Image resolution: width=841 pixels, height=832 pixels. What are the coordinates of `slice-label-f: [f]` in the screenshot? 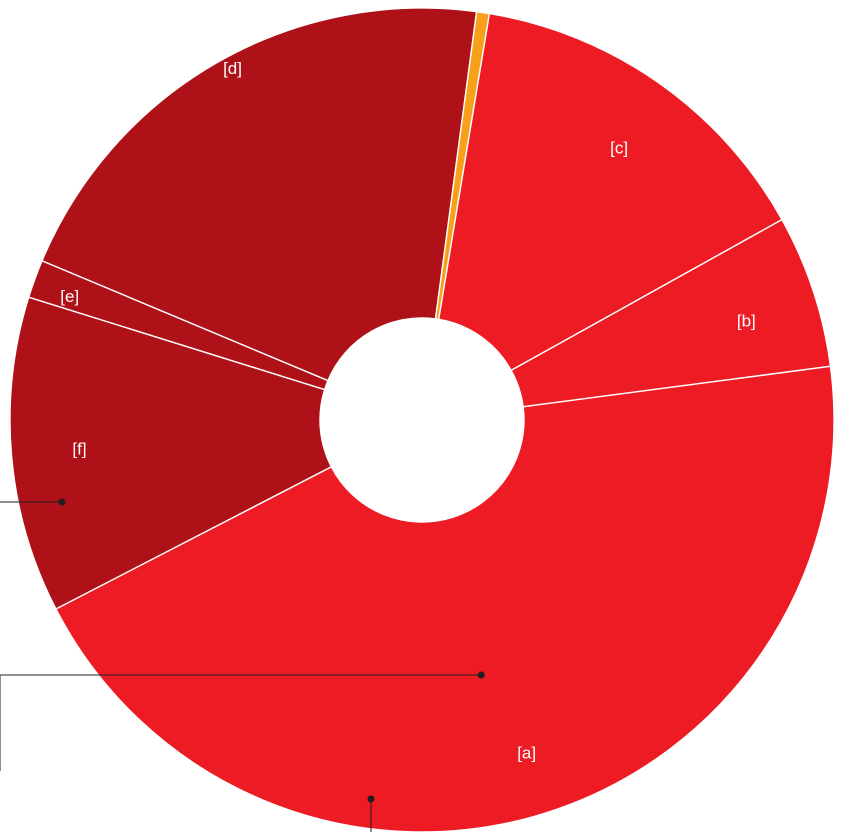 It's located at (79, 448).